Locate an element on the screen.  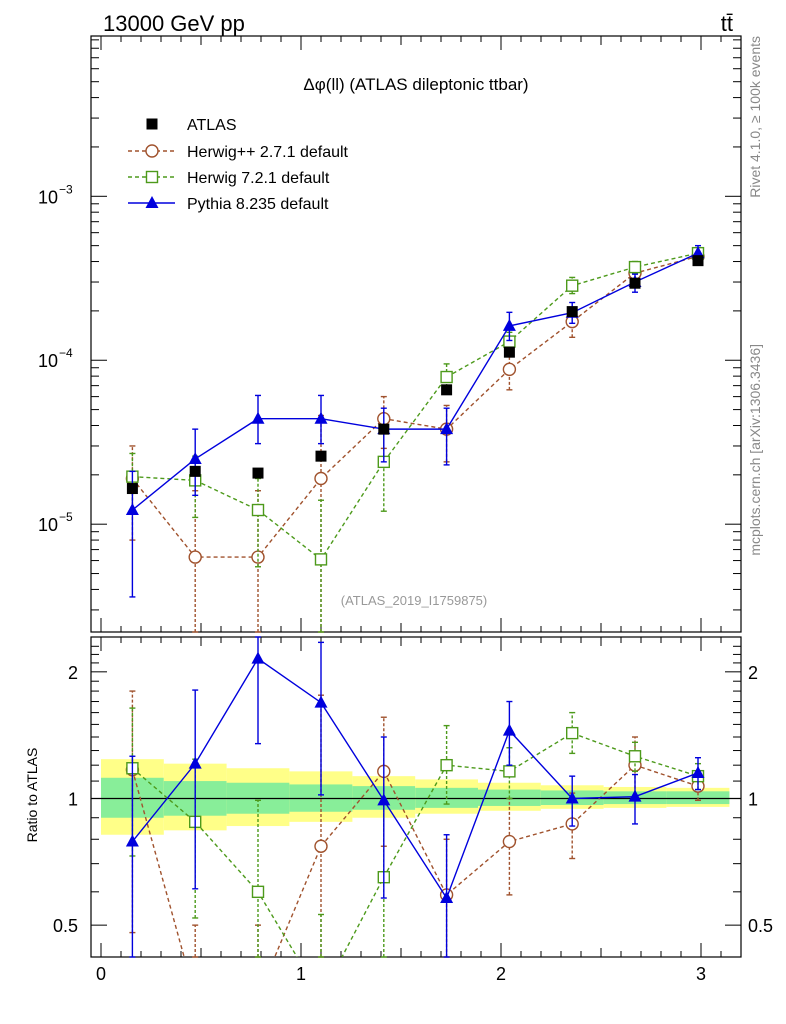
legend-label: ATLAS is located at coordinates (212, 125).